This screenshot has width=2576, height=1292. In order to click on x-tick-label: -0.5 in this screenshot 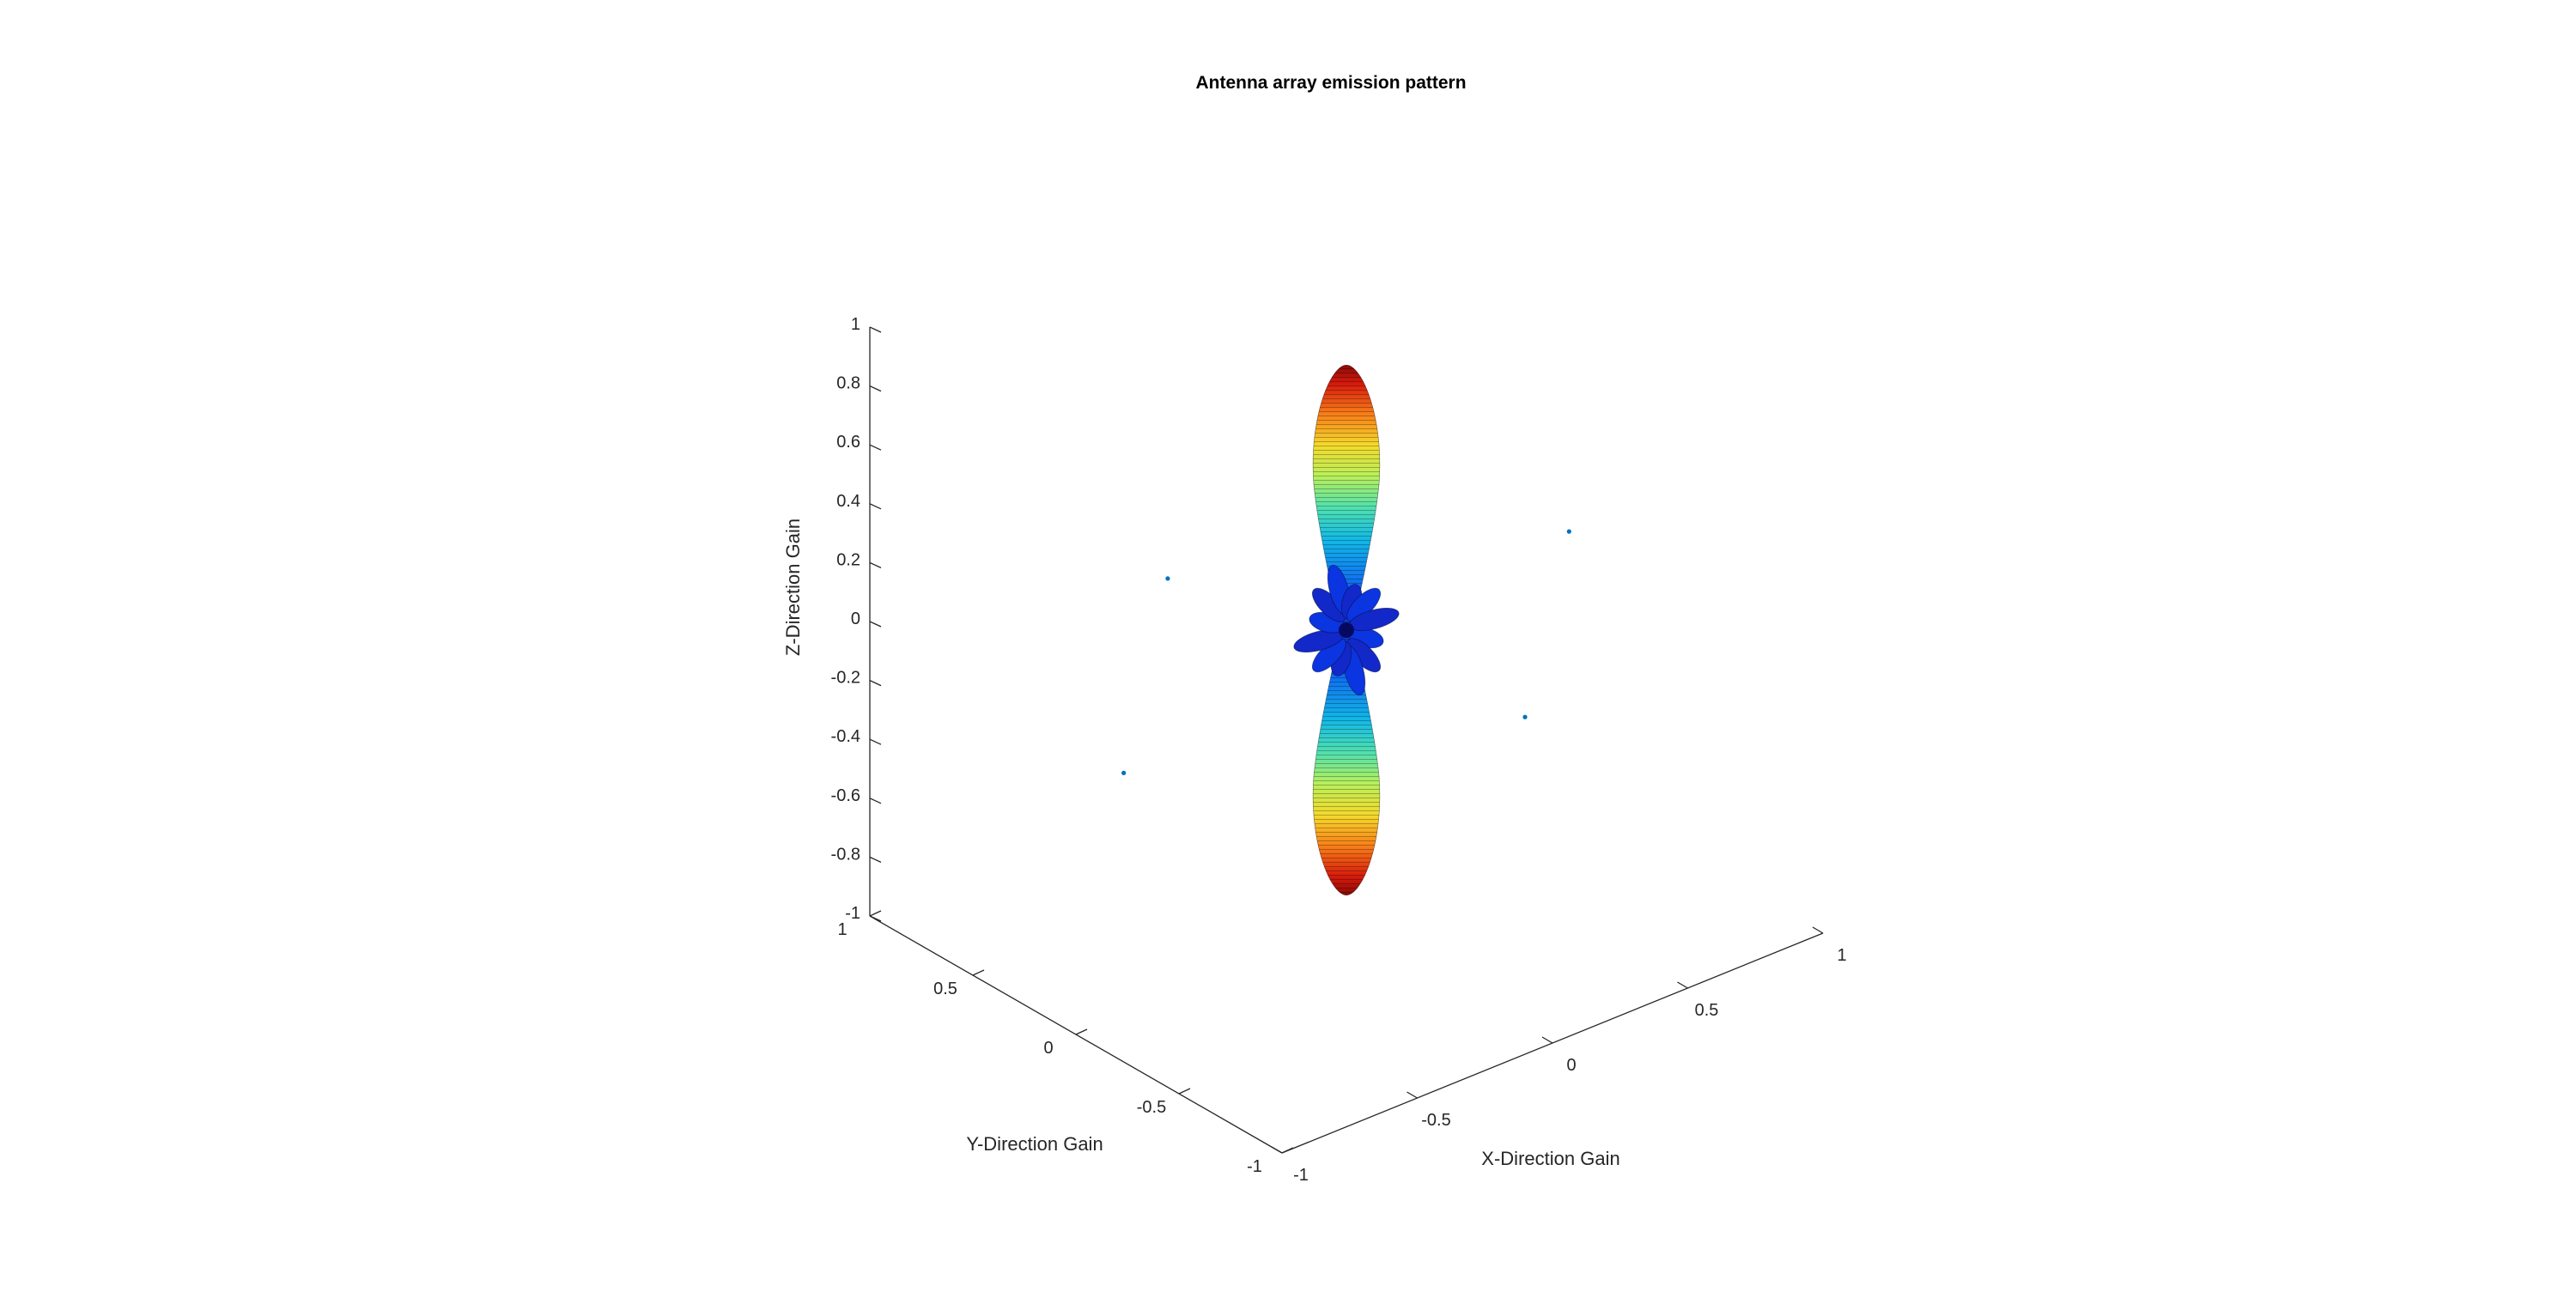, I will do `click(1436, 1120)`.